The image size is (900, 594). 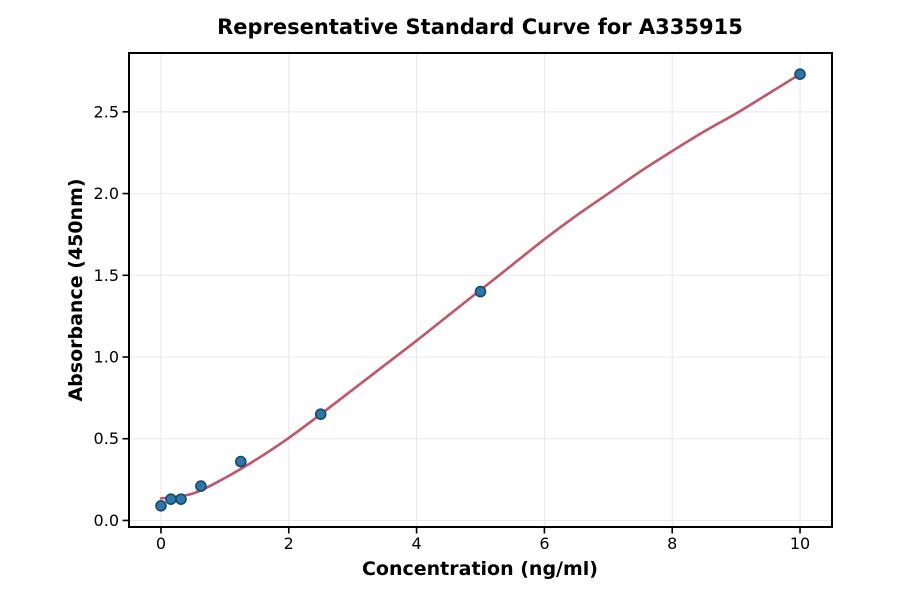 I want to click on y-tick-label: 1.5, so click(x=106, y=275).